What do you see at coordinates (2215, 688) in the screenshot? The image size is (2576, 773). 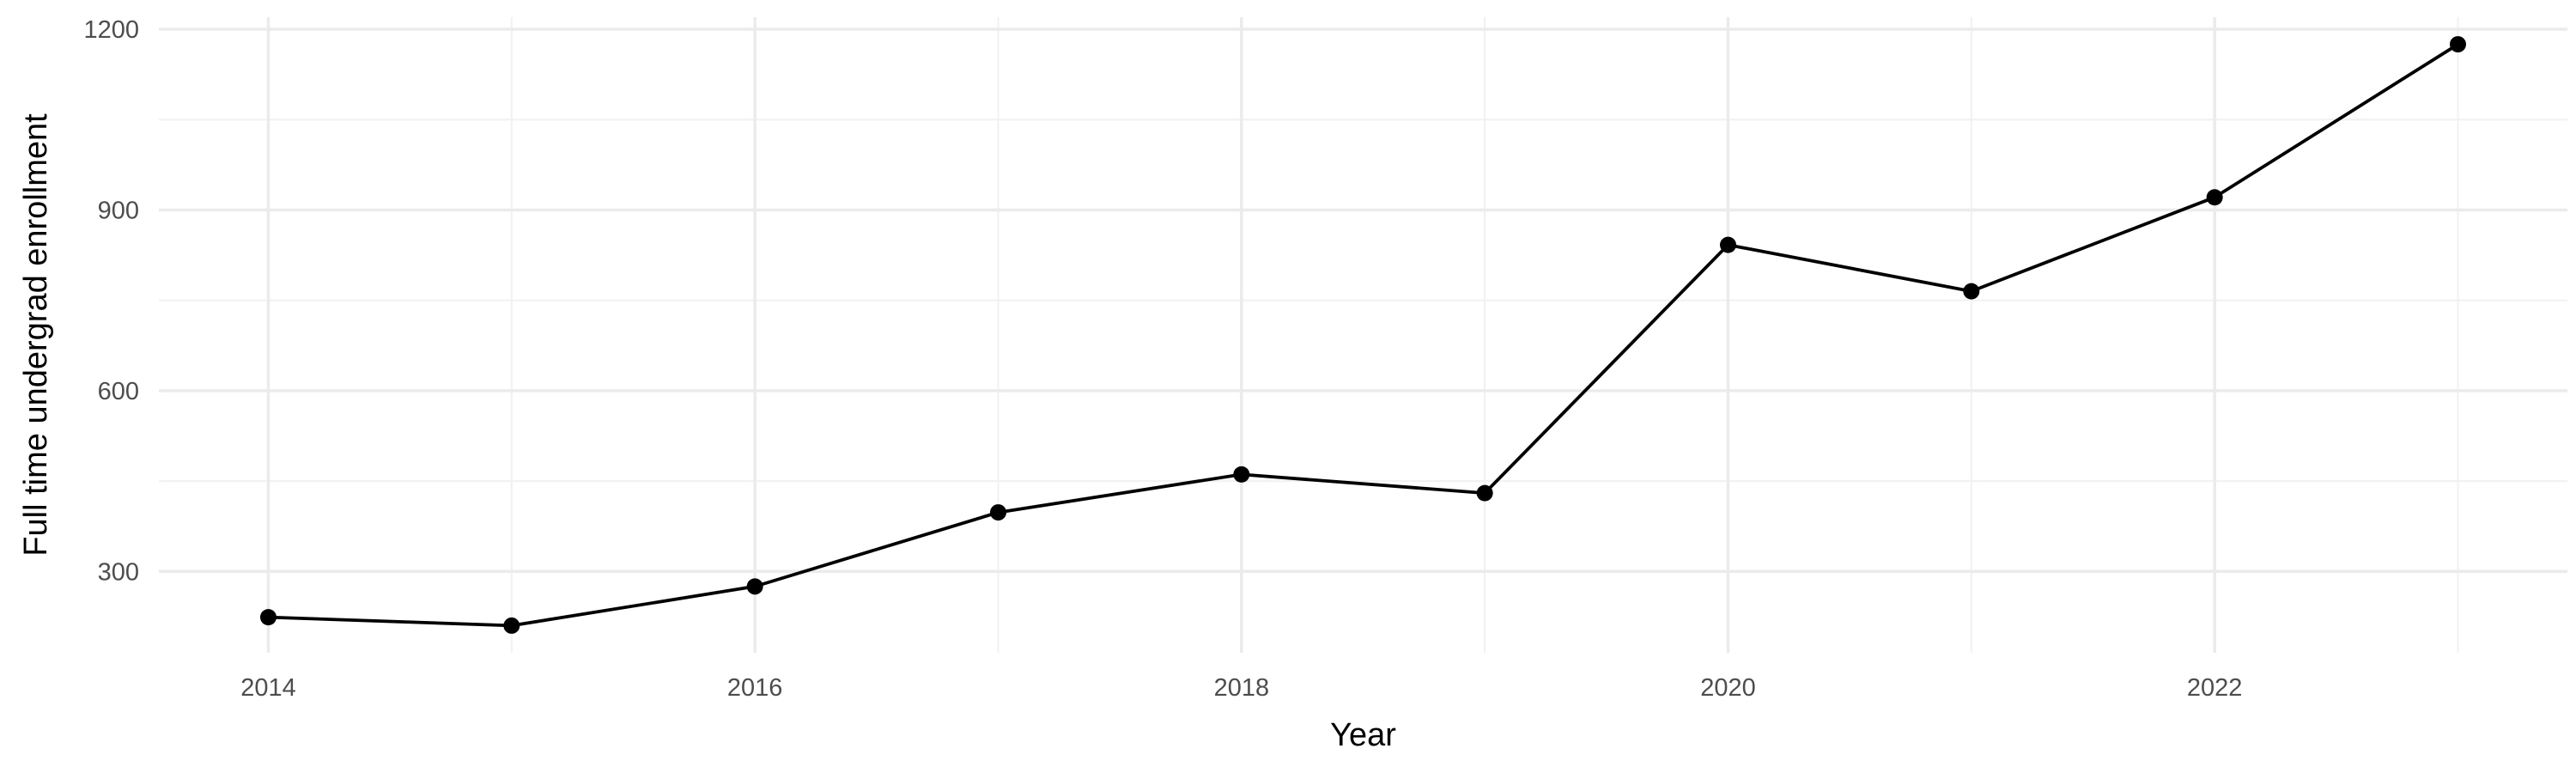 I see `x-tick-label: 2022` at bounding box center [2215, 688].